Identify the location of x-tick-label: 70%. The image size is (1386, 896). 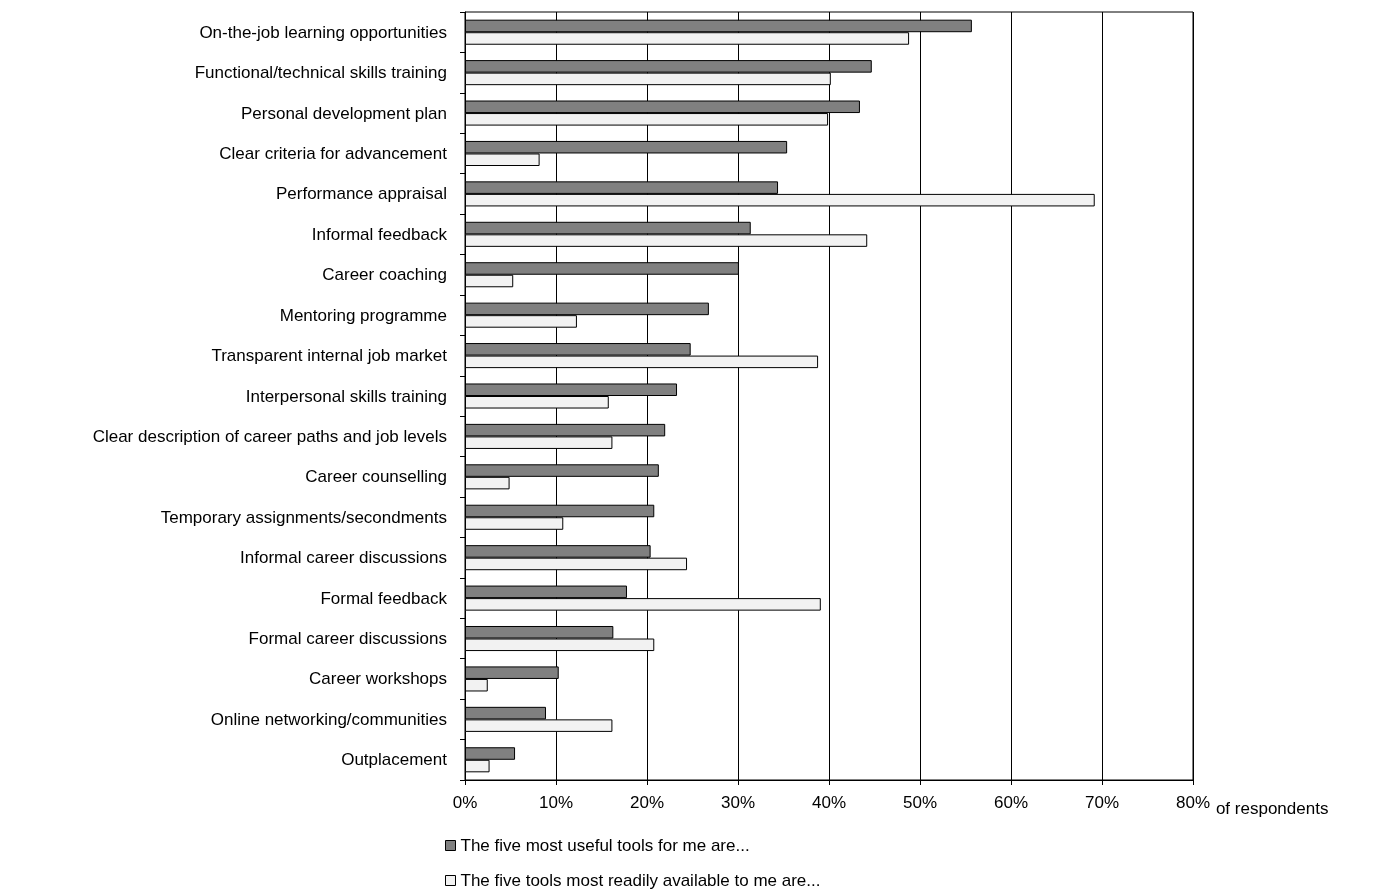
(1102, 802).